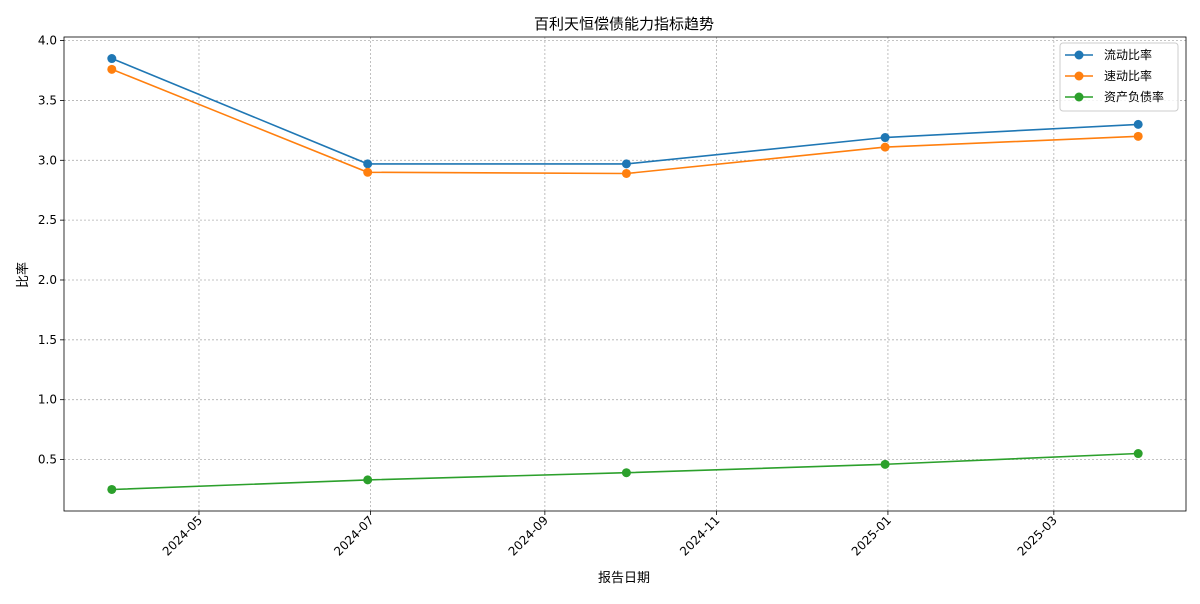  Describe the element at coordinates (23, 275) in the screenshot. I see `y-axis-title: 比率` at that location.